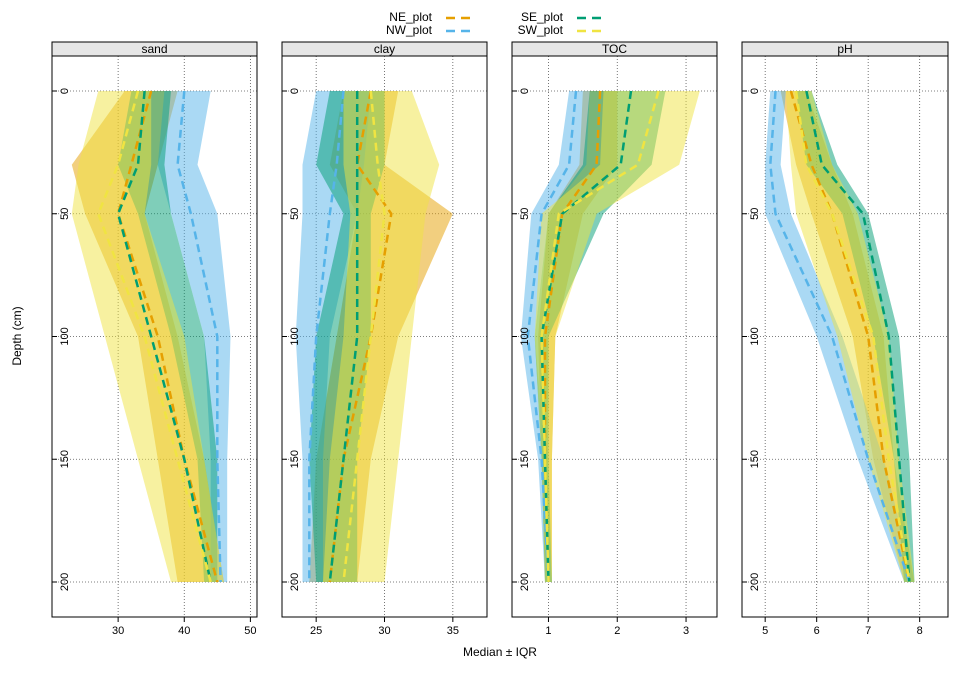  I want to click on panel-title-sand: sand, so click(154, 49).